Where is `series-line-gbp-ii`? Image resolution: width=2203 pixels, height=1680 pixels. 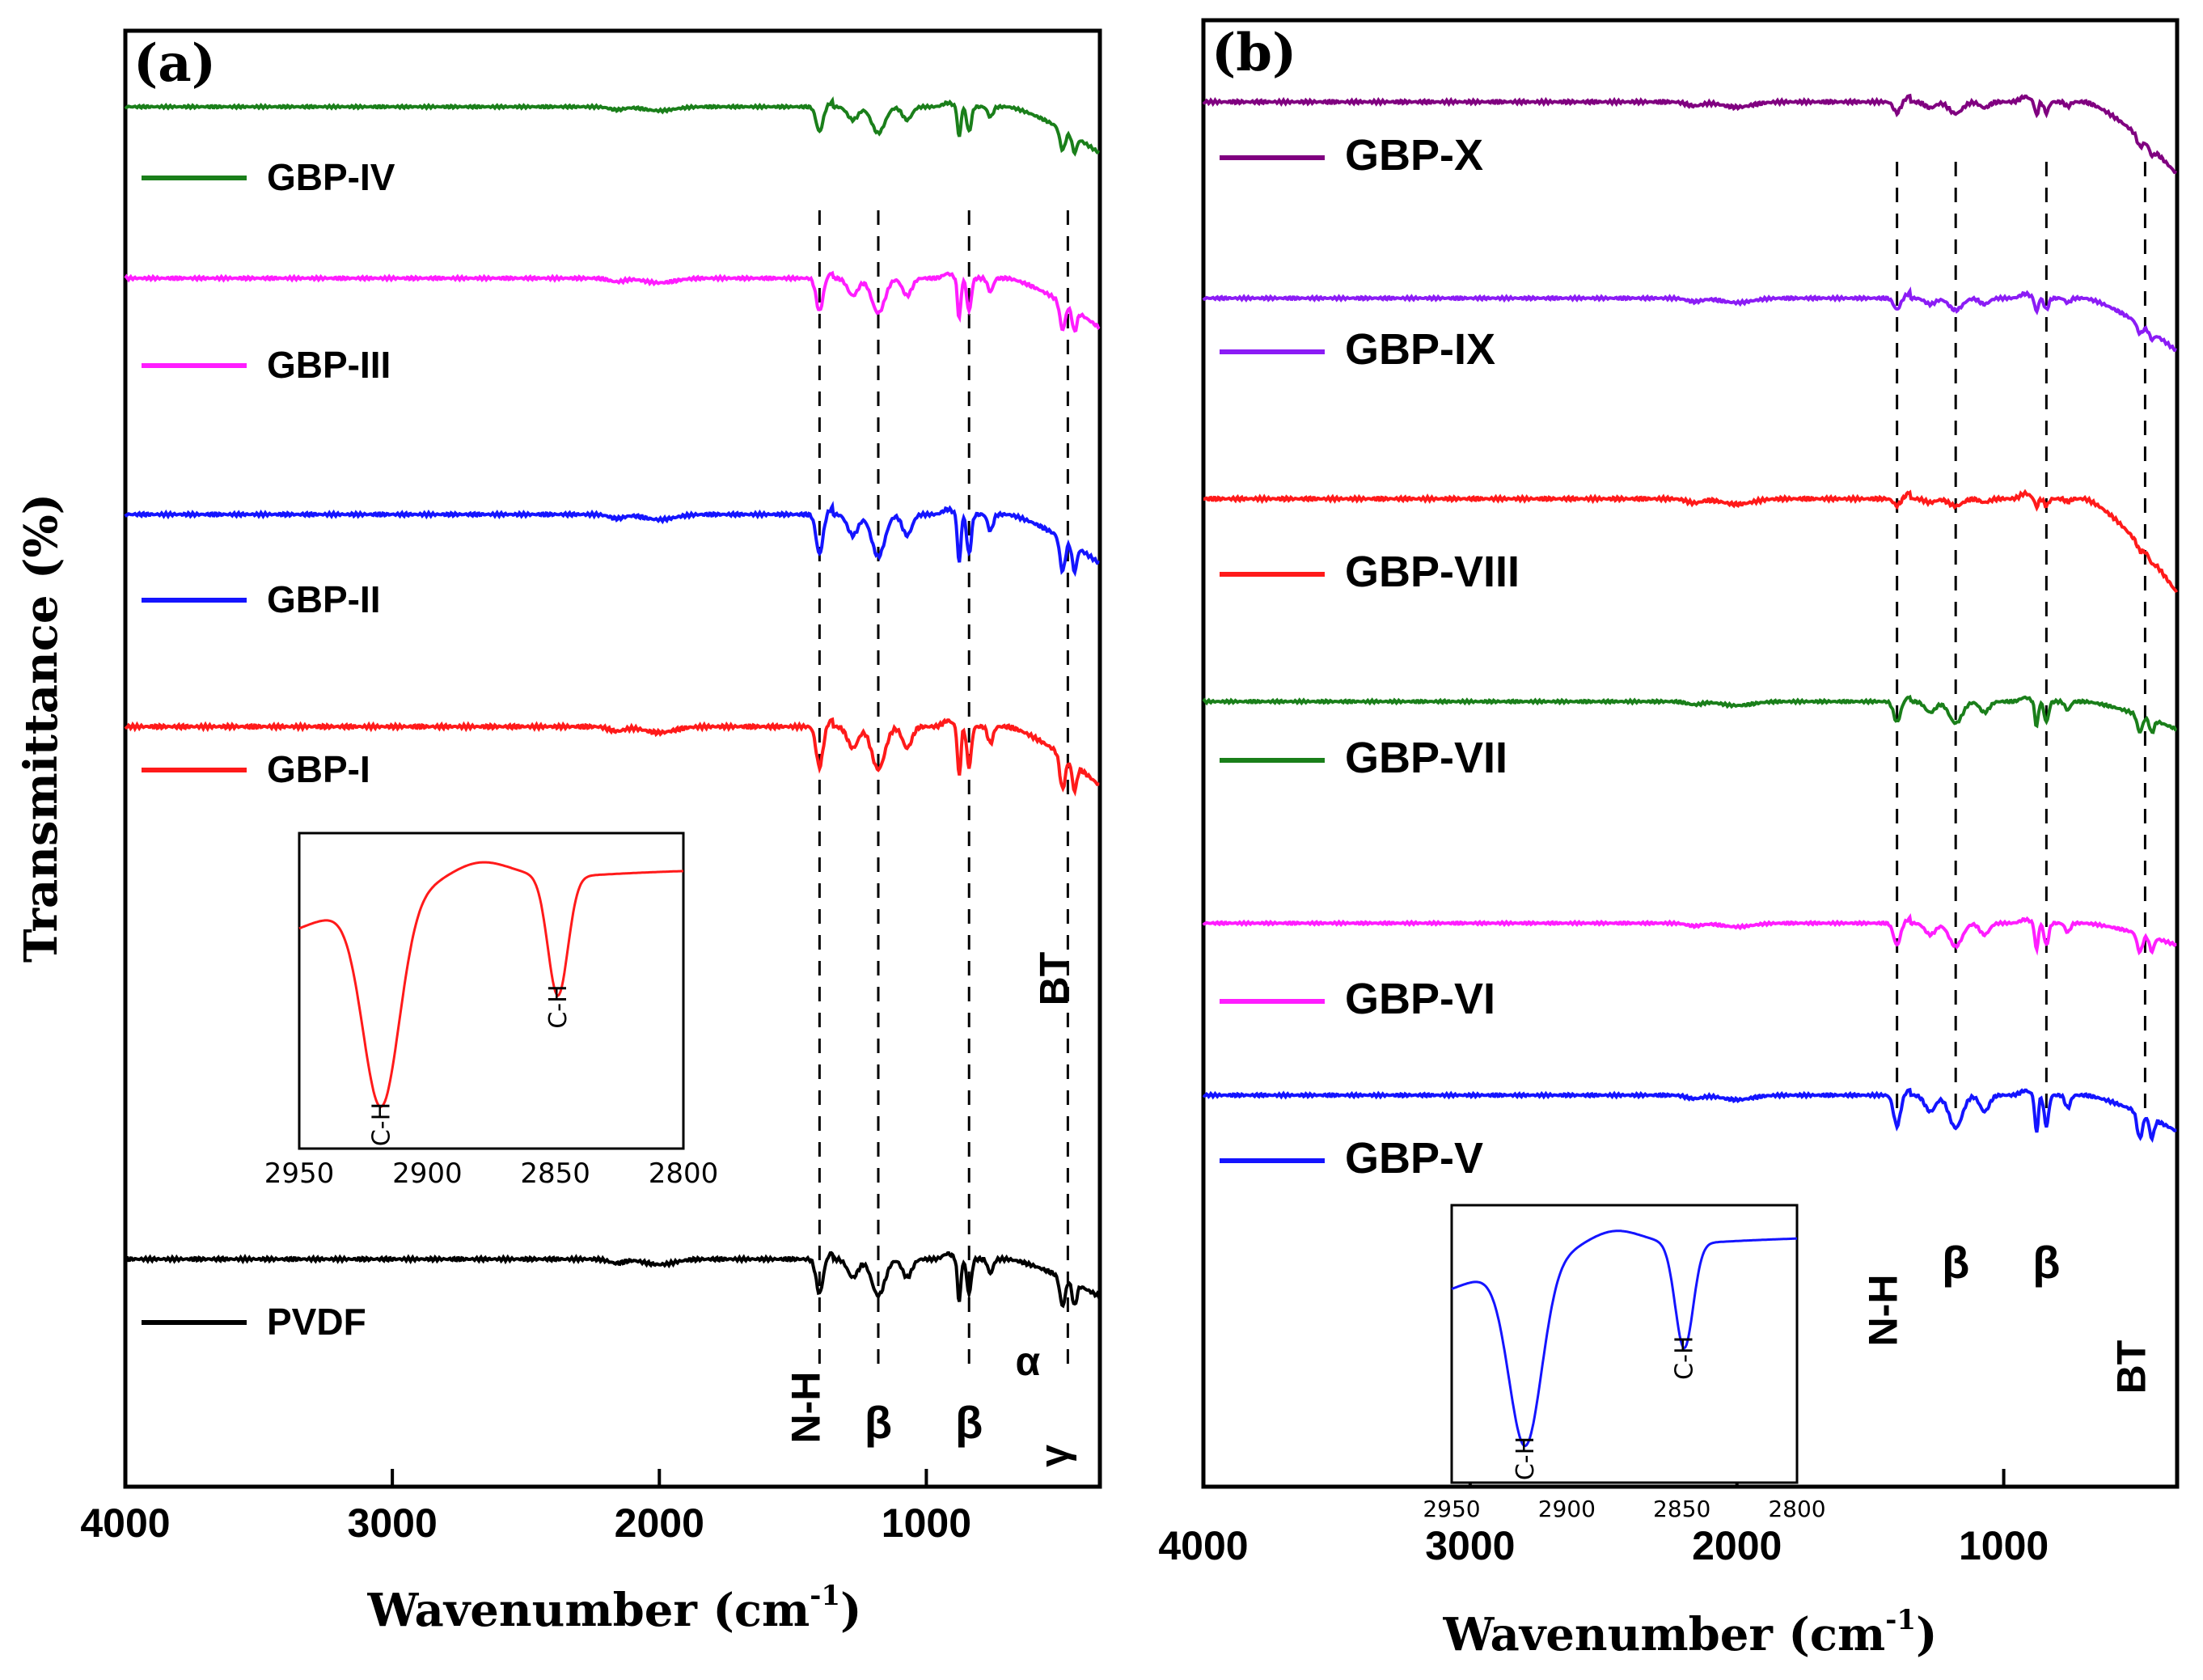 series-line-gbp-ii is located at coordinates (612, 539).